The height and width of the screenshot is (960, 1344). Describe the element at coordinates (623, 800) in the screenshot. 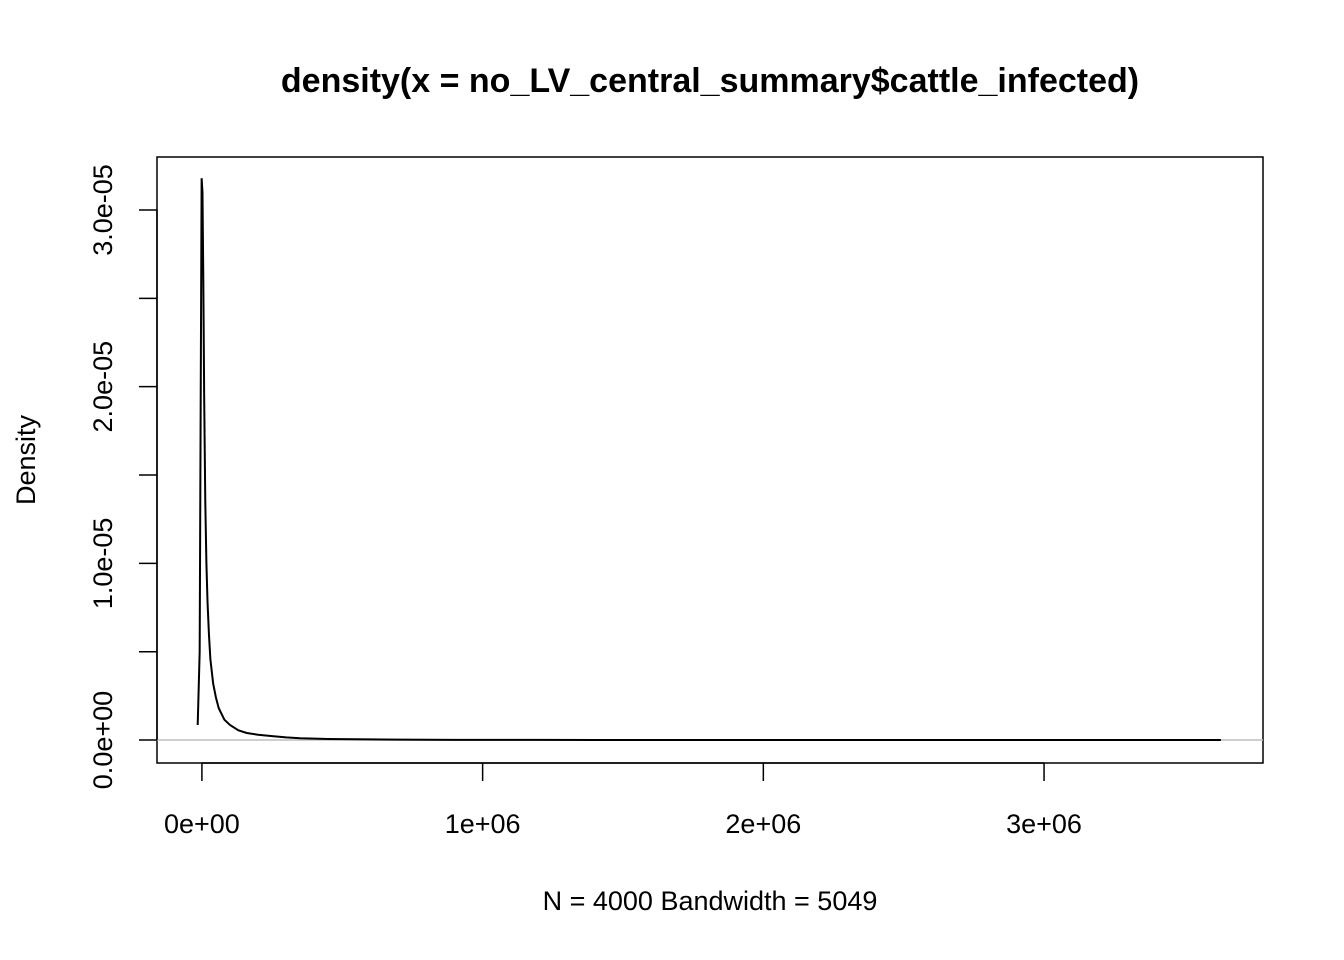

I see `x-axis: 0e+00 1e+06 2e+06 3e+06` at that location.